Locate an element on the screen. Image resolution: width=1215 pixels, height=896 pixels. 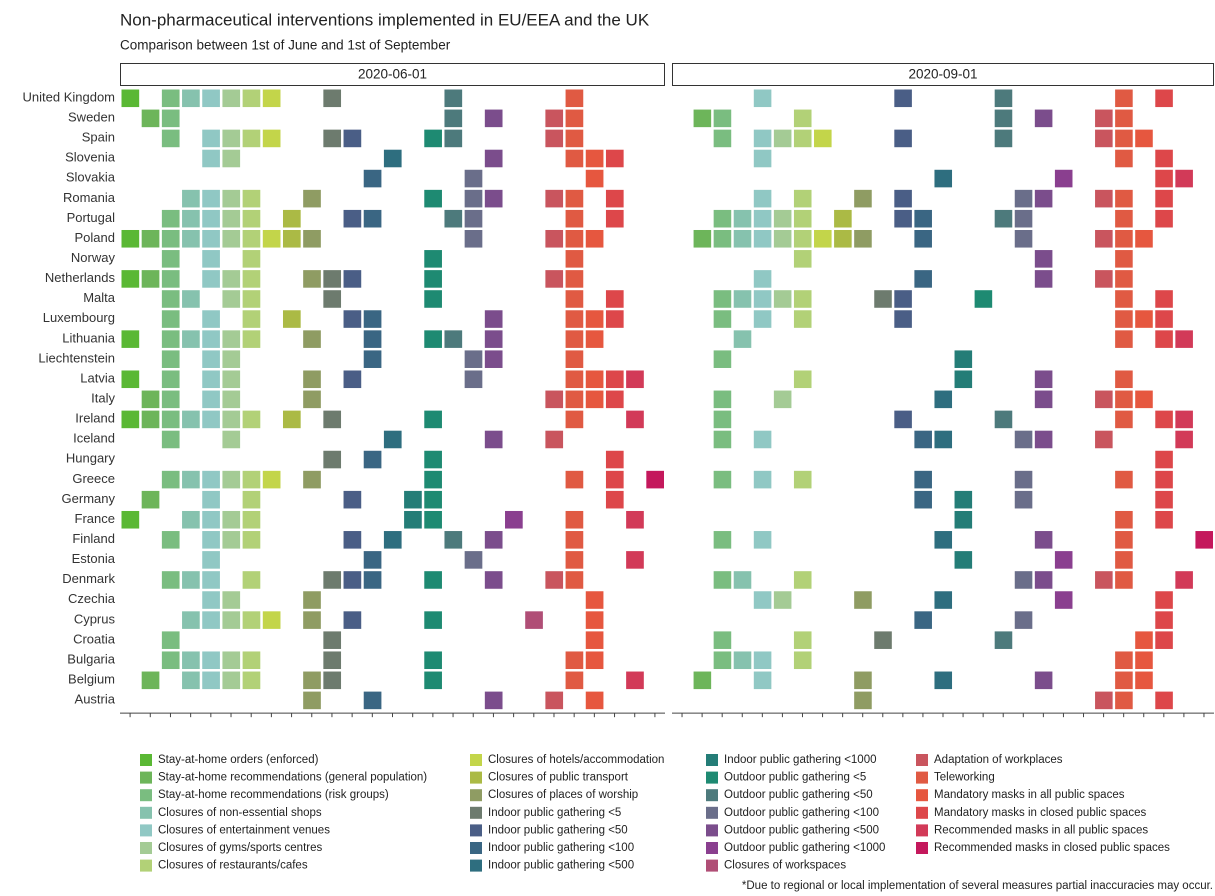
legend-label: Outdoor public gathering <1000 is located at coordinates (804, 848).